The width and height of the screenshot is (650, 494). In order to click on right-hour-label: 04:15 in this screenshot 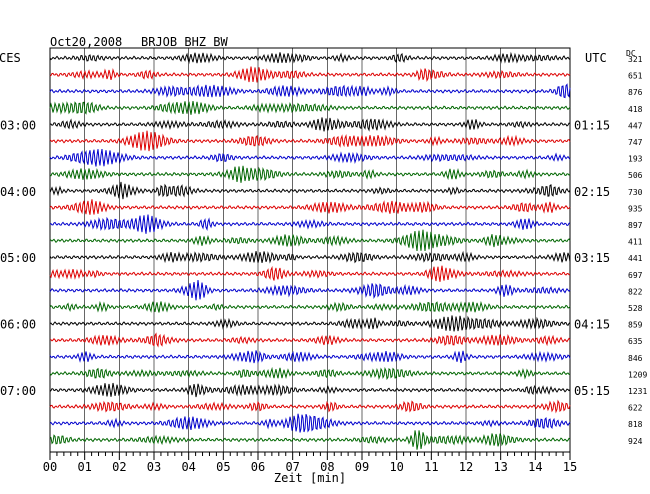, I will do `click(592, 325)`.